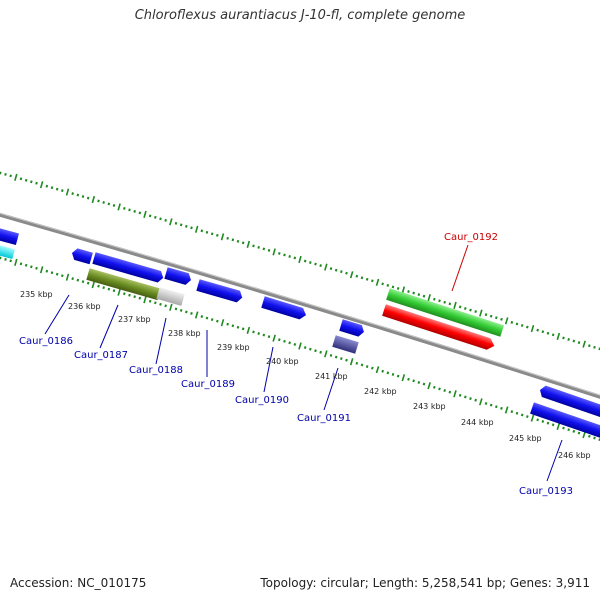  What do you see at coordinates (178, 276) in the screenshot?
I see `gene-feature-caur0188` at bounding box center [178, 276].